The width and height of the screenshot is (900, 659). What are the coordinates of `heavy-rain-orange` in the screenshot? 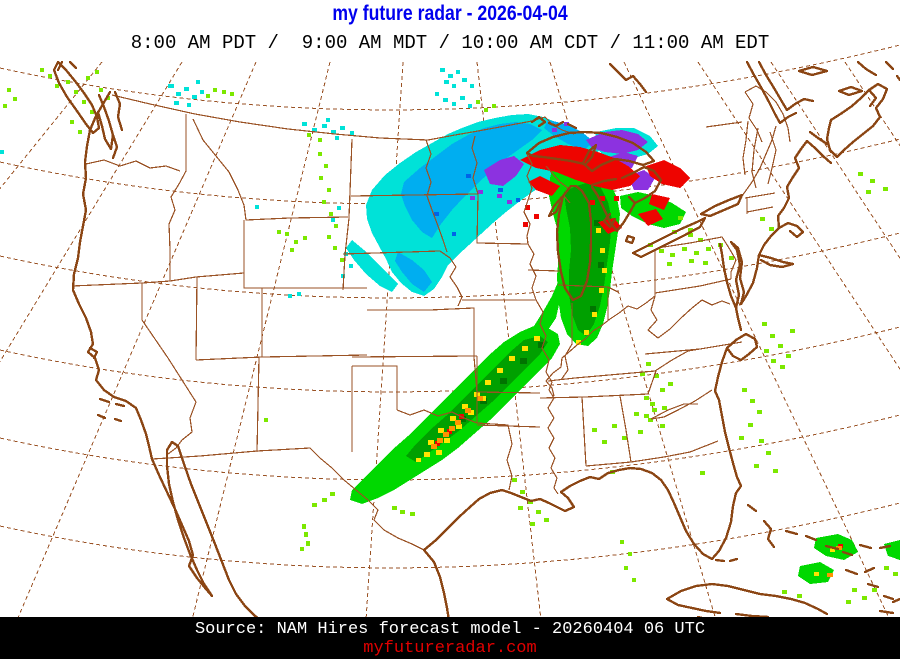 It's located at (636, 486).